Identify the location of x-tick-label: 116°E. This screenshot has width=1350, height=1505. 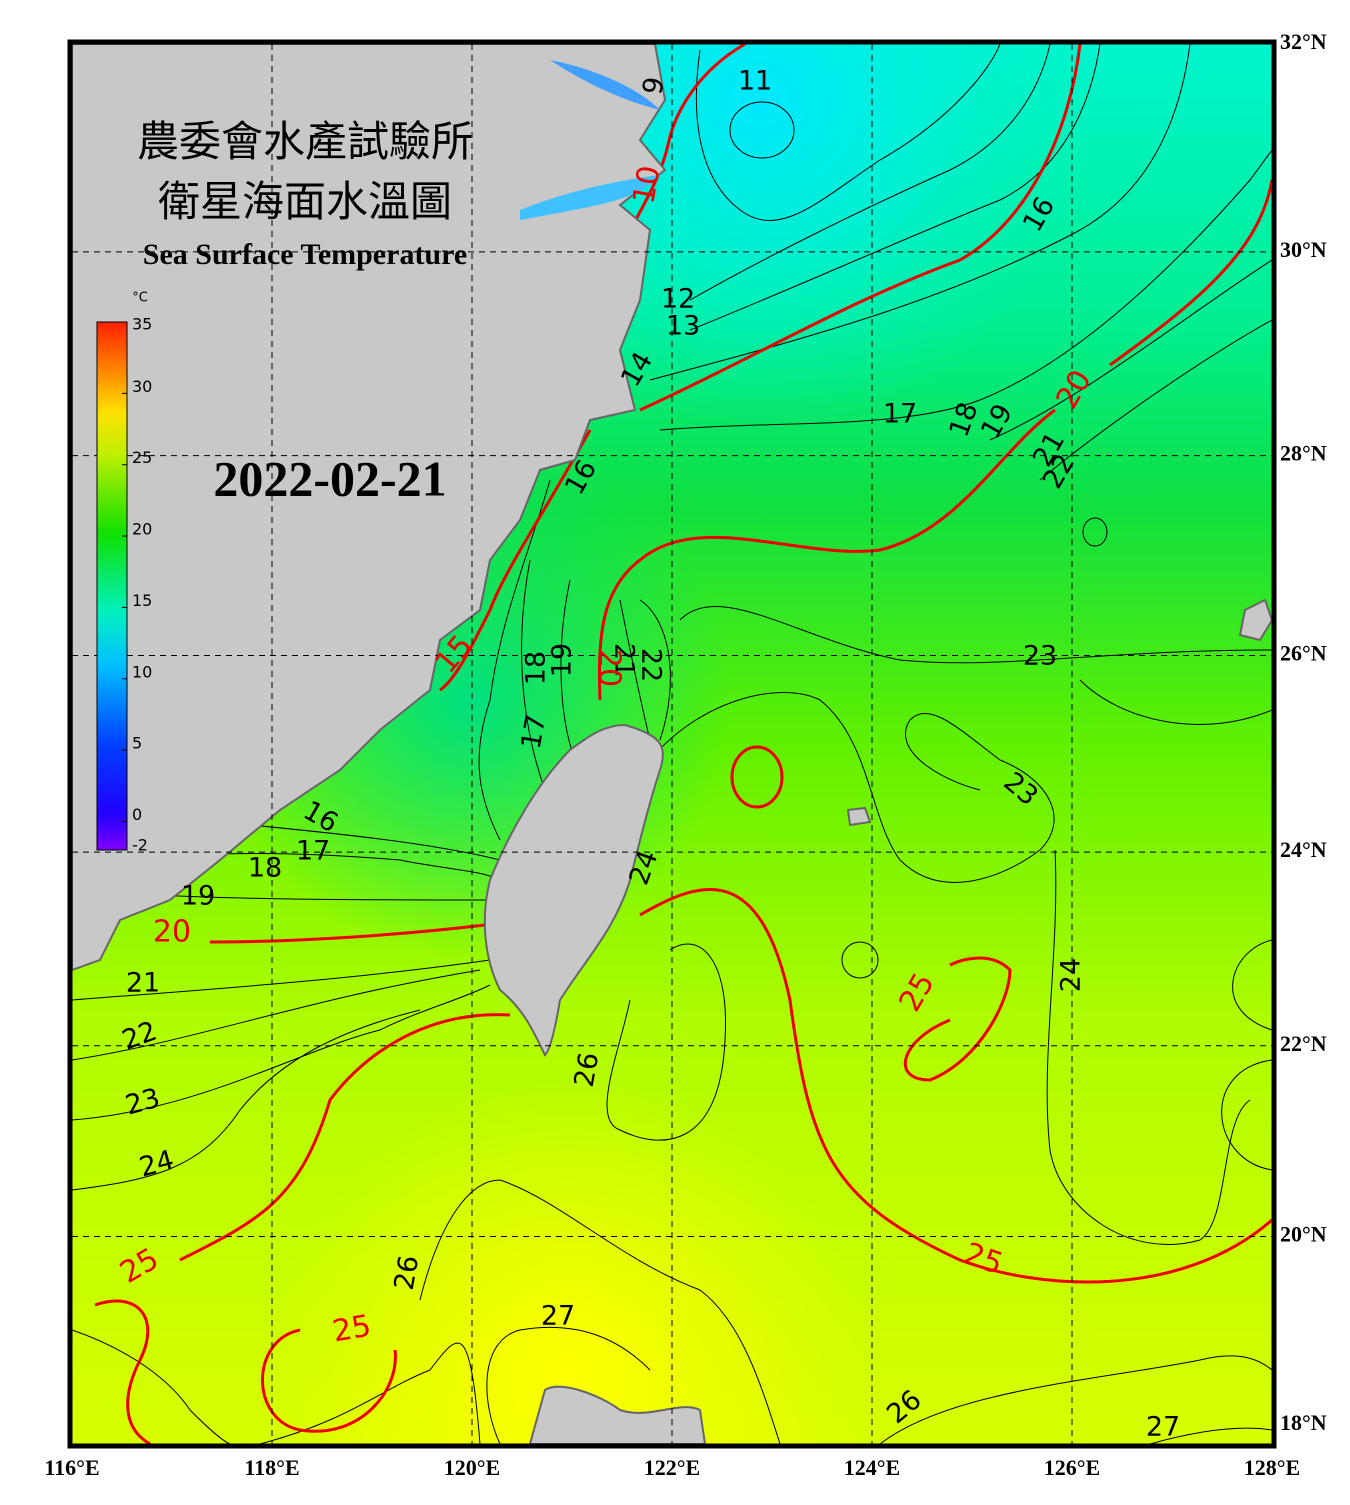
(71, 1467).